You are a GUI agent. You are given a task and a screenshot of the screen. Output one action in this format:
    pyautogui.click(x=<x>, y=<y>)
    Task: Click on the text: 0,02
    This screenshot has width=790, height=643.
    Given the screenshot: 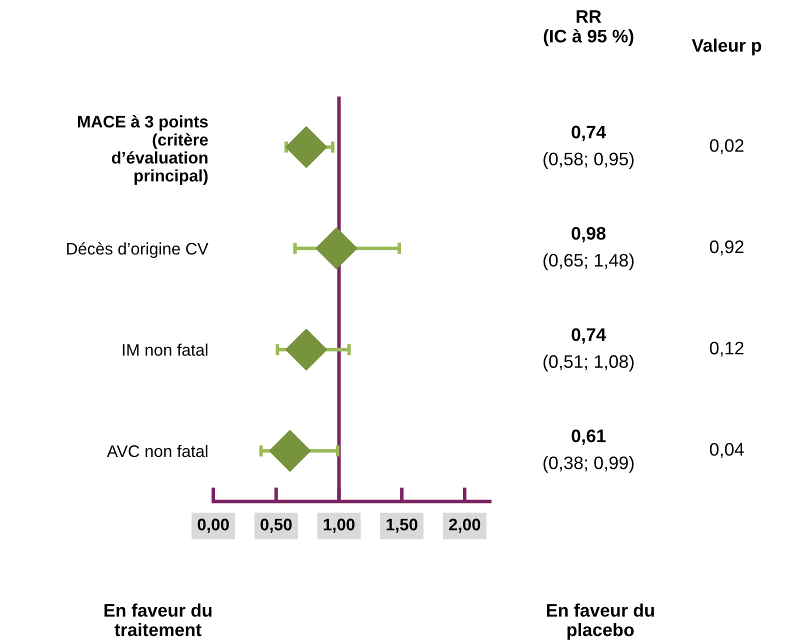 What is the action you would take?
    pyautogui.click(x=727, y=146)
    